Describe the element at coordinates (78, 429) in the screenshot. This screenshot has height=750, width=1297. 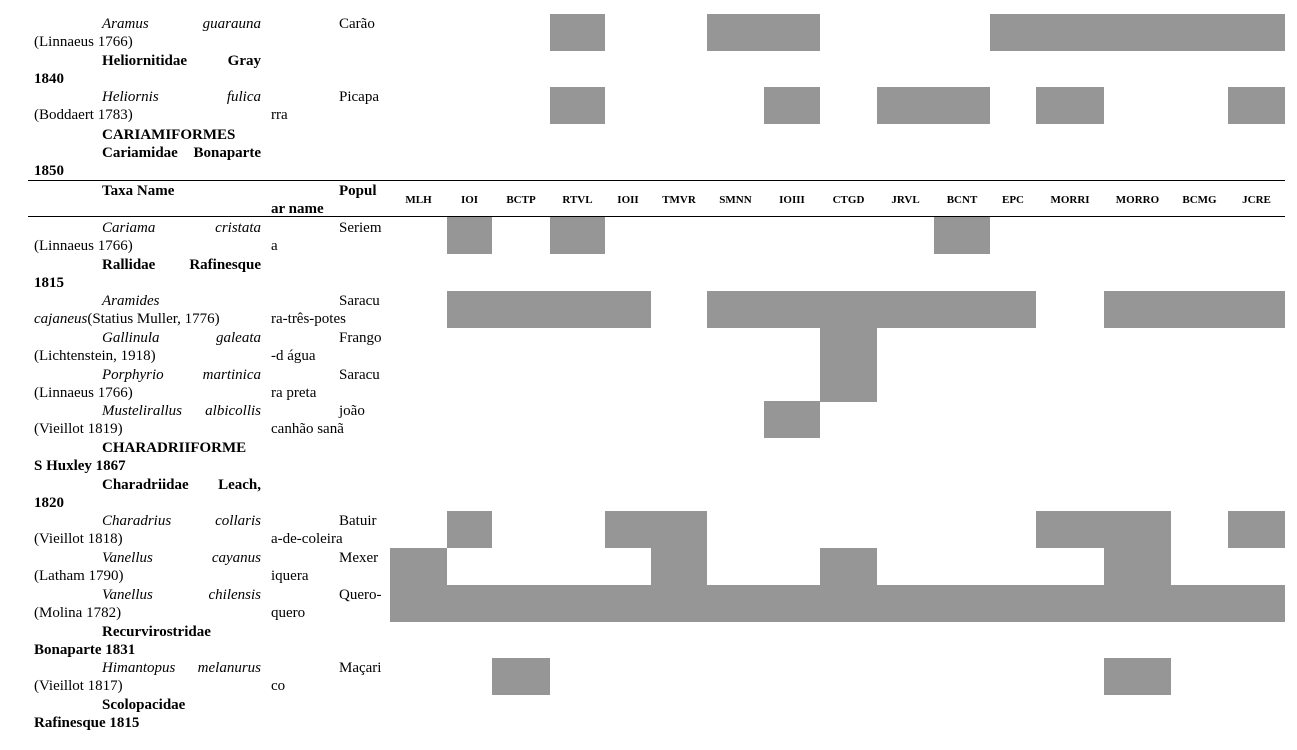
I see `species-author: (Vieillot 1819)` at that location.